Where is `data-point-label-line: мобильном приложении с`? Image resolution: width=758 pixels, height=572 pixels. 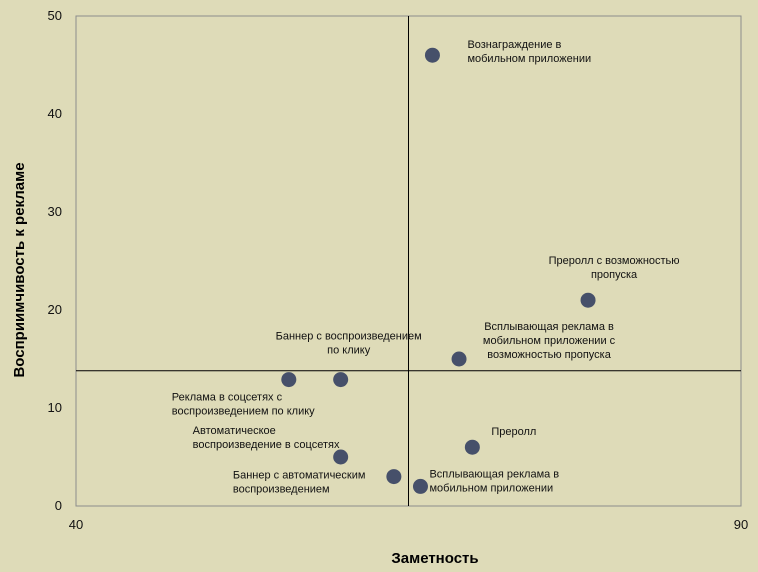 data-point-label-line: мобильном приложении с is located at coordinates (549, 341).